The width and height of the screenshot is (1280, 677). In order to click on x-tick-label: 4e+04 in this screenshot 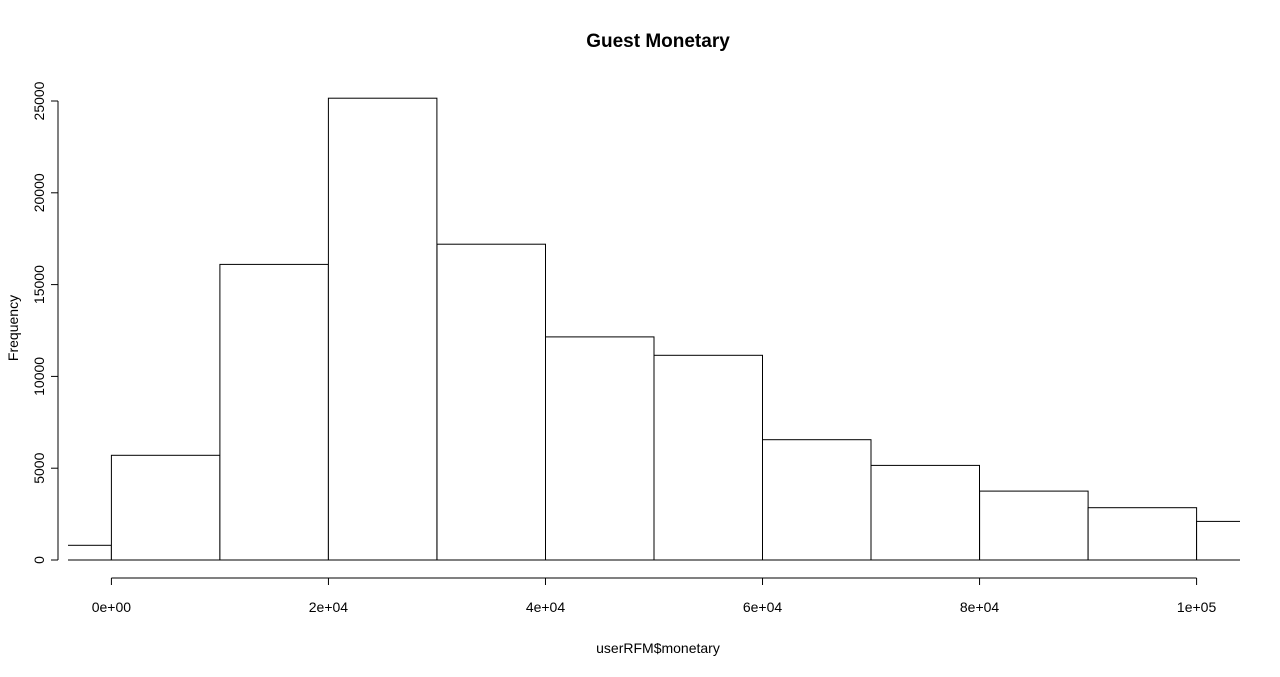, I will do `click(546, 607)`.